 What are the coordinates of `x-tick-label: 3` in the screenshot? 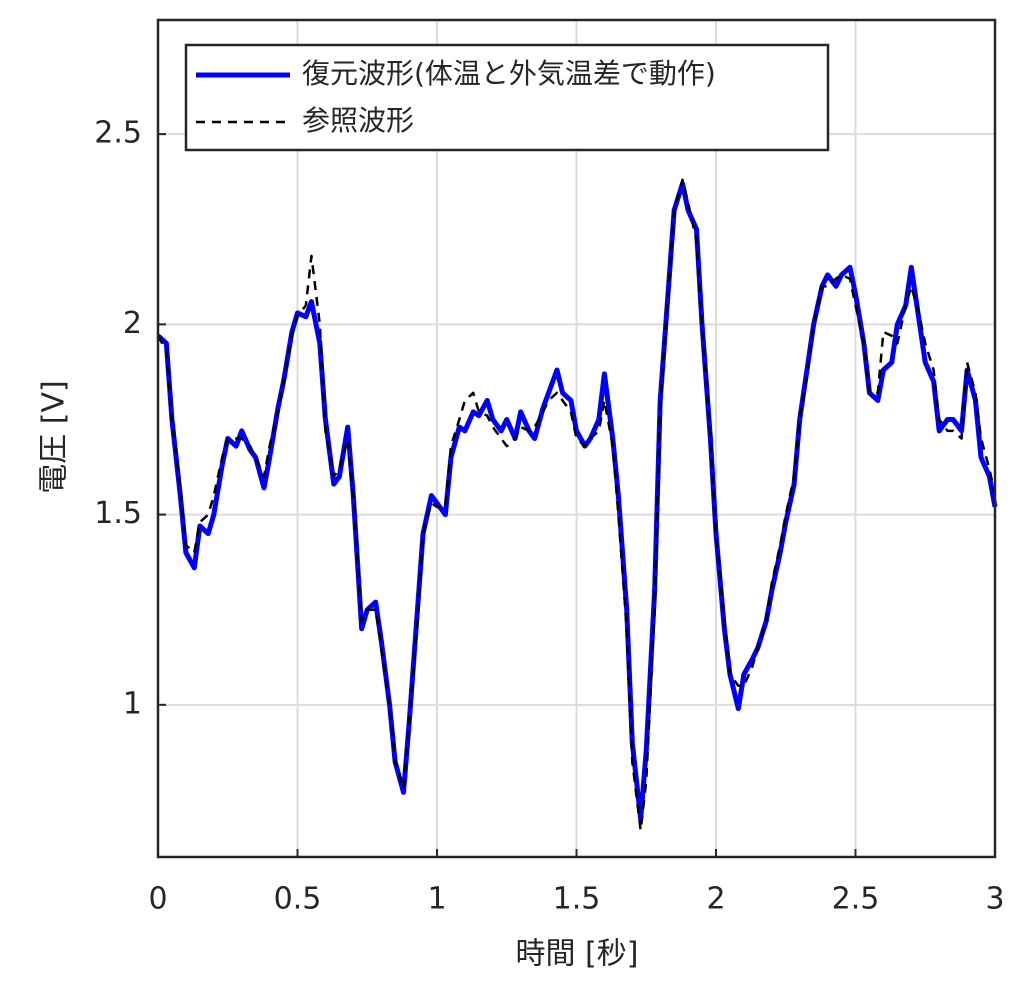 It's located at (994, 899).